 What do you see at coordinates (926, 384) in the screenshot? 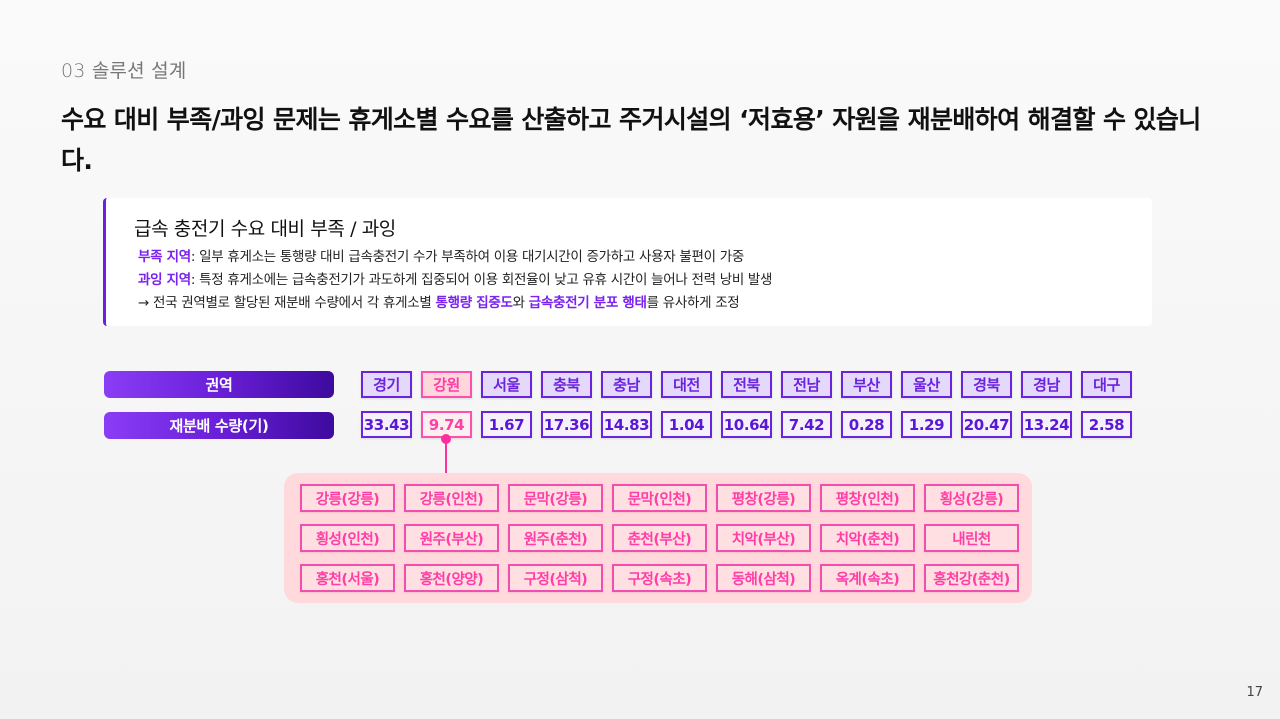
I see `region-cell: 울산` at bounding box center [926, 384].